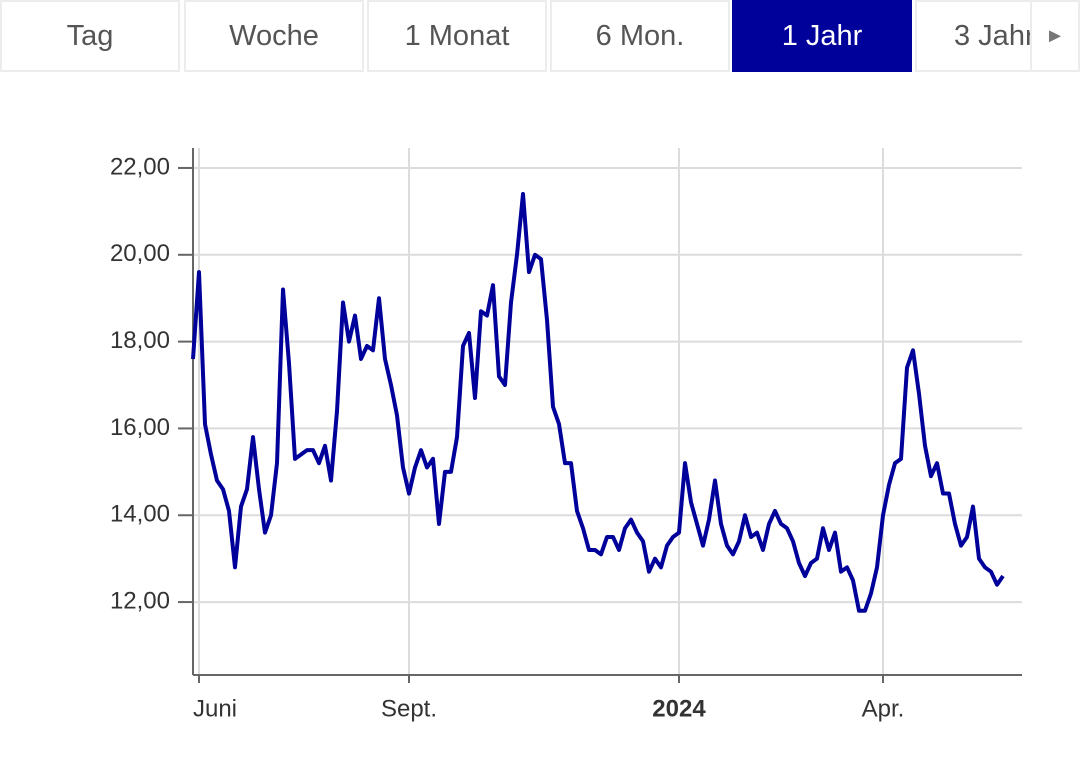 This screenshot has width=1080, height=767. What do you see at coordinates (640, 36) in the screenshot?
I see `period-tab: 6 Mon.` at bounding box center [640, 36].